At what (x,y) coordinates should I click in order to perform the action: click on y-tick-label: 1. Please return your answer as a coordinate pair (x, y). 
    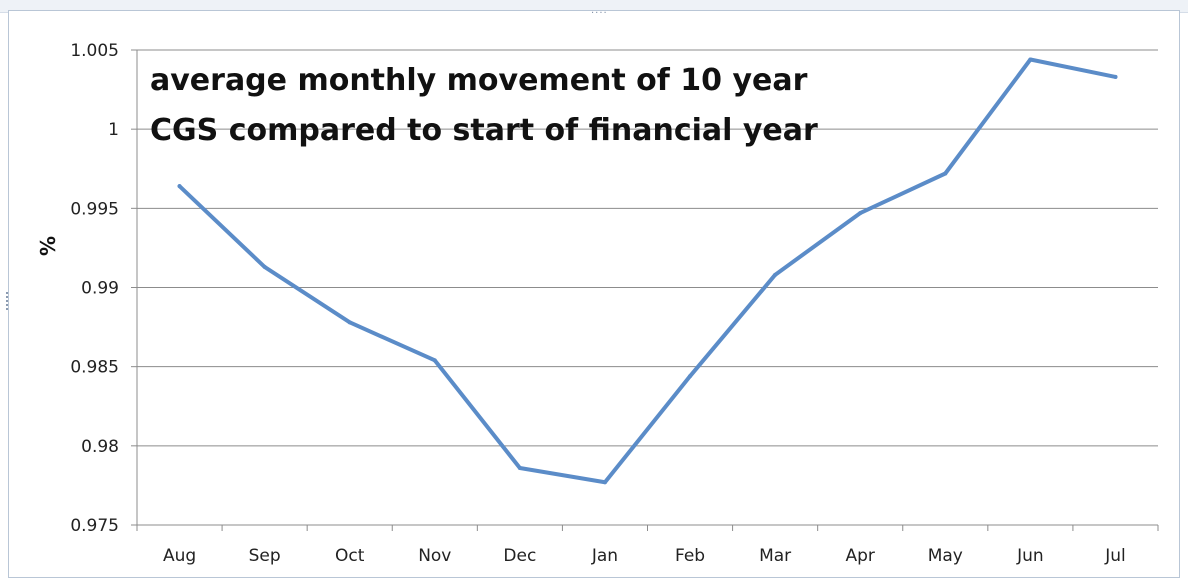
    Looking at the image, I should click on (113, 130).